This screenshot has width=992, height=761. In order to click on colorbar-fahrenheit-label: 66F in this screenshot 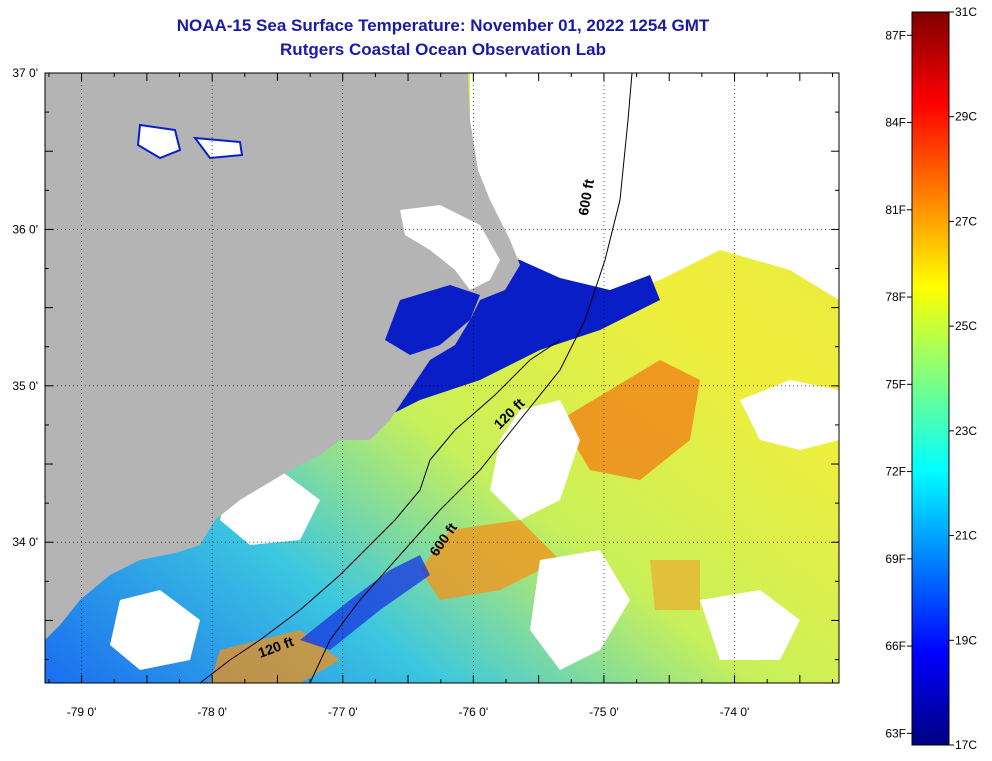, I will do `click(895, 646)`.